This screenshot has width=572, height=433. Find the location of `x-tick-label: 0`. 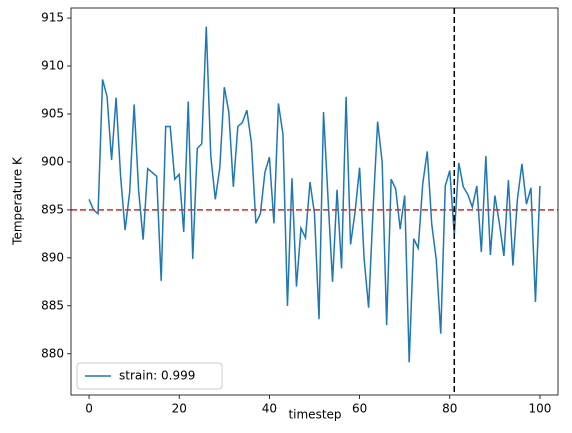

x-tick-label: 0 is located at coordinates (89, 409).